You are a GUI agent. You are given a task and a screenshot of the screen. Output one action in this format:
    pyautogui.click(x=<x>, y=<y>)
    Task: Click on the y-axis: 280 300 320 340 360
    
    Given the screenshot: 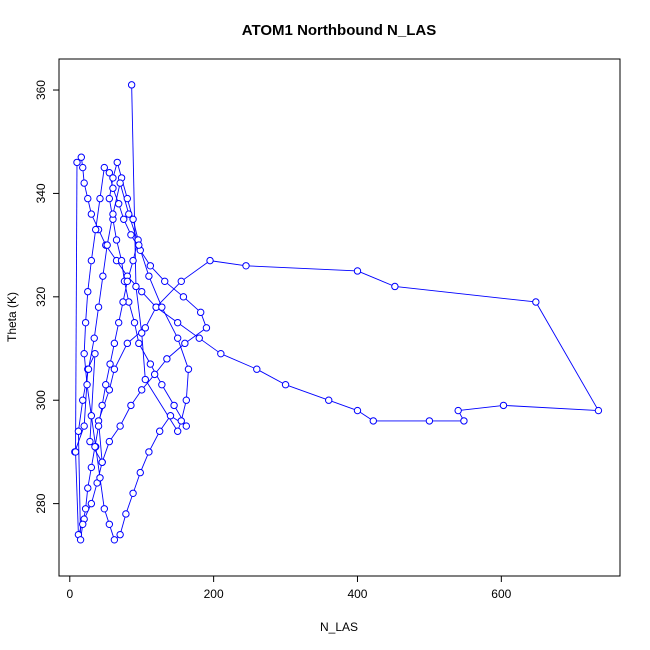 What is the action you would take?
    pyautogui.click(x=47, y=297)
    